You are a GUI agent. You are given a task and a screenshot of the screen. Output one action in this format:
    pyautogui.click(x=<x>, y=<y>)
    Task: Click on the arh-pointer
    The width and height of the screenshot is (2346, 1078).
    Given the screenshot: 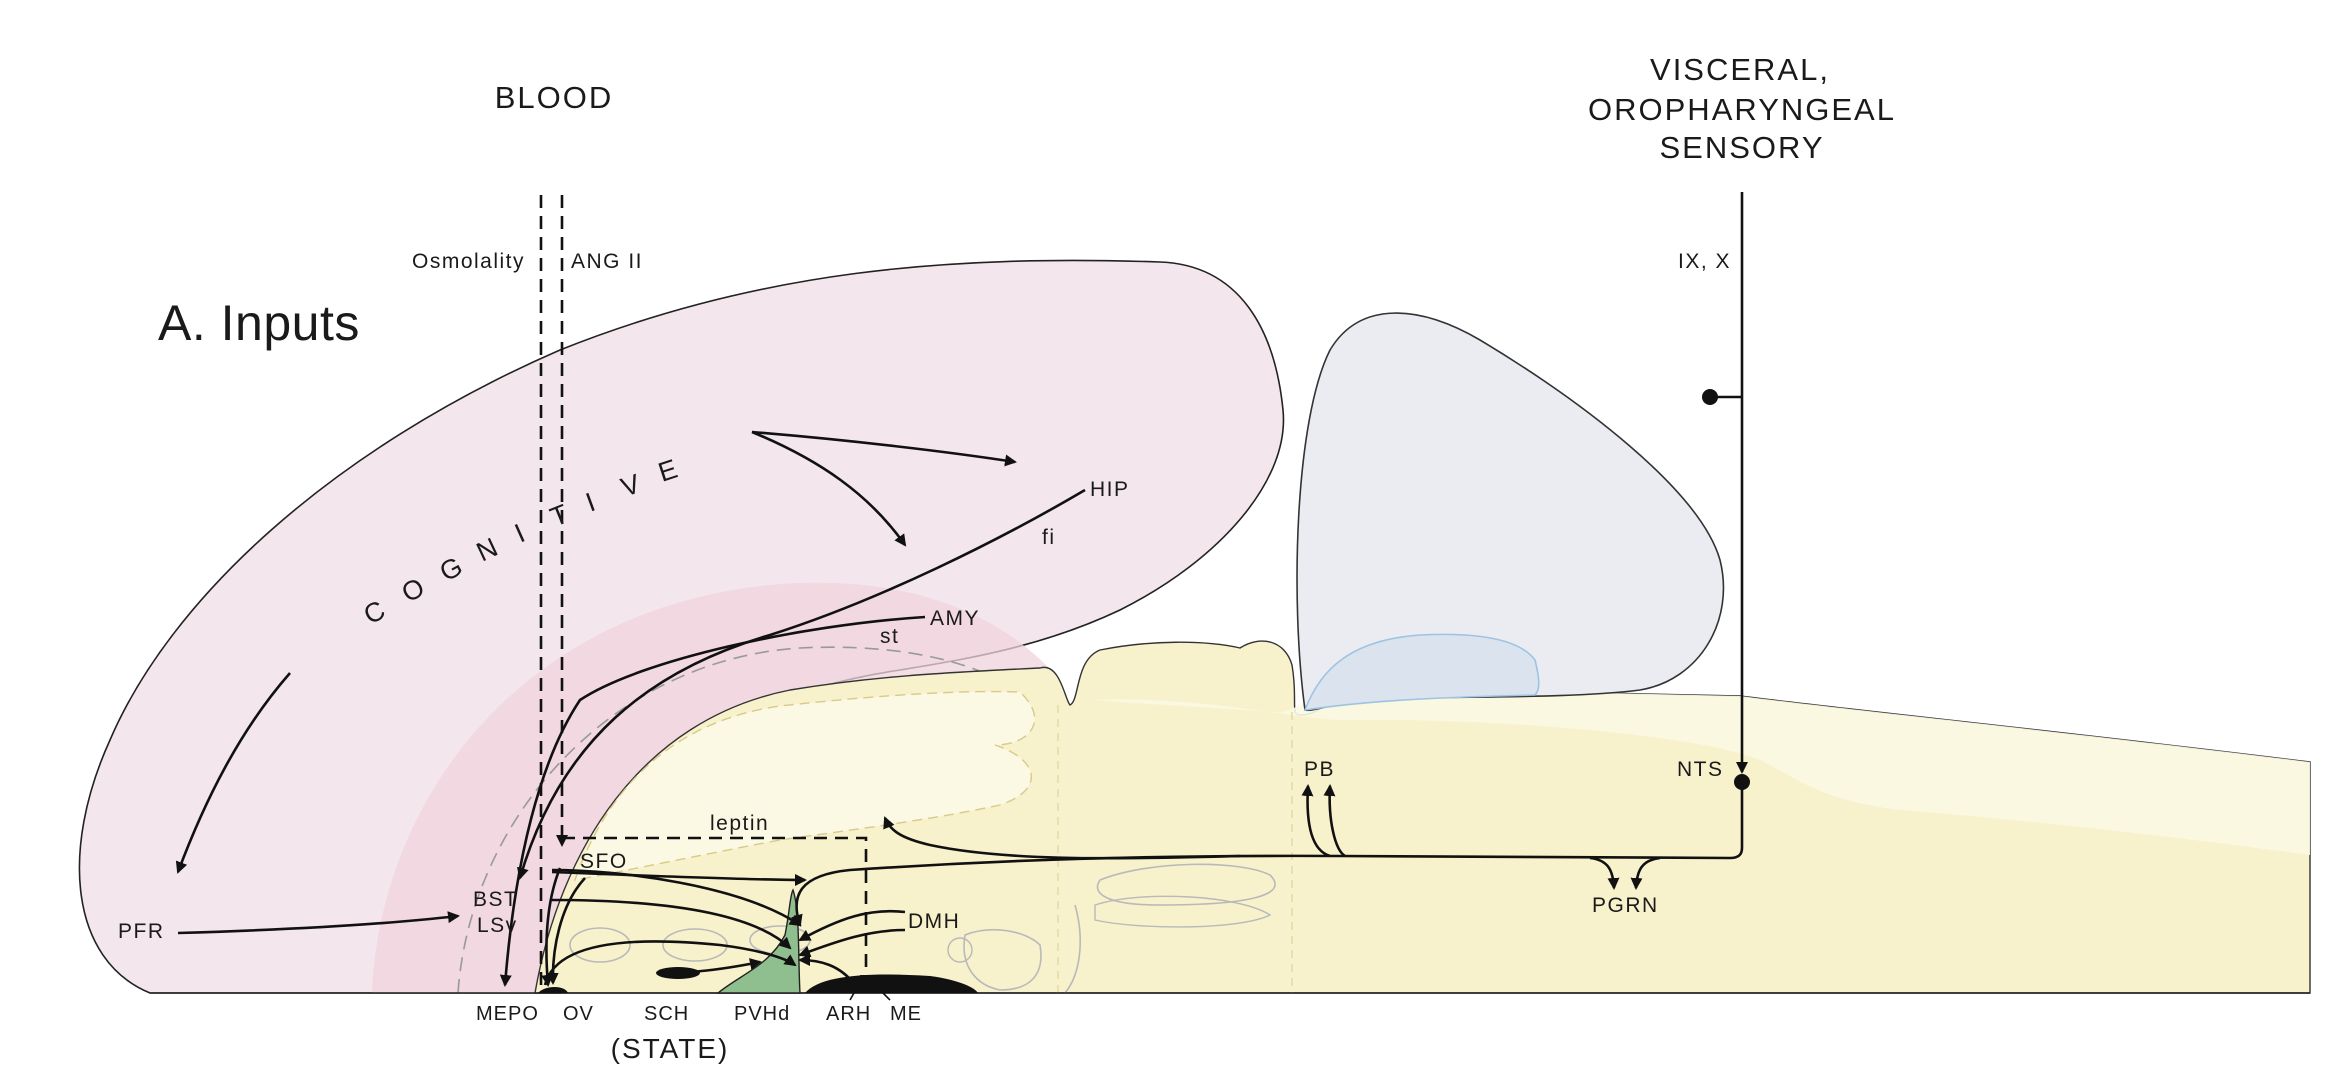 What is the action you would take?
    pyautogui.click(x=854, y=993)
    